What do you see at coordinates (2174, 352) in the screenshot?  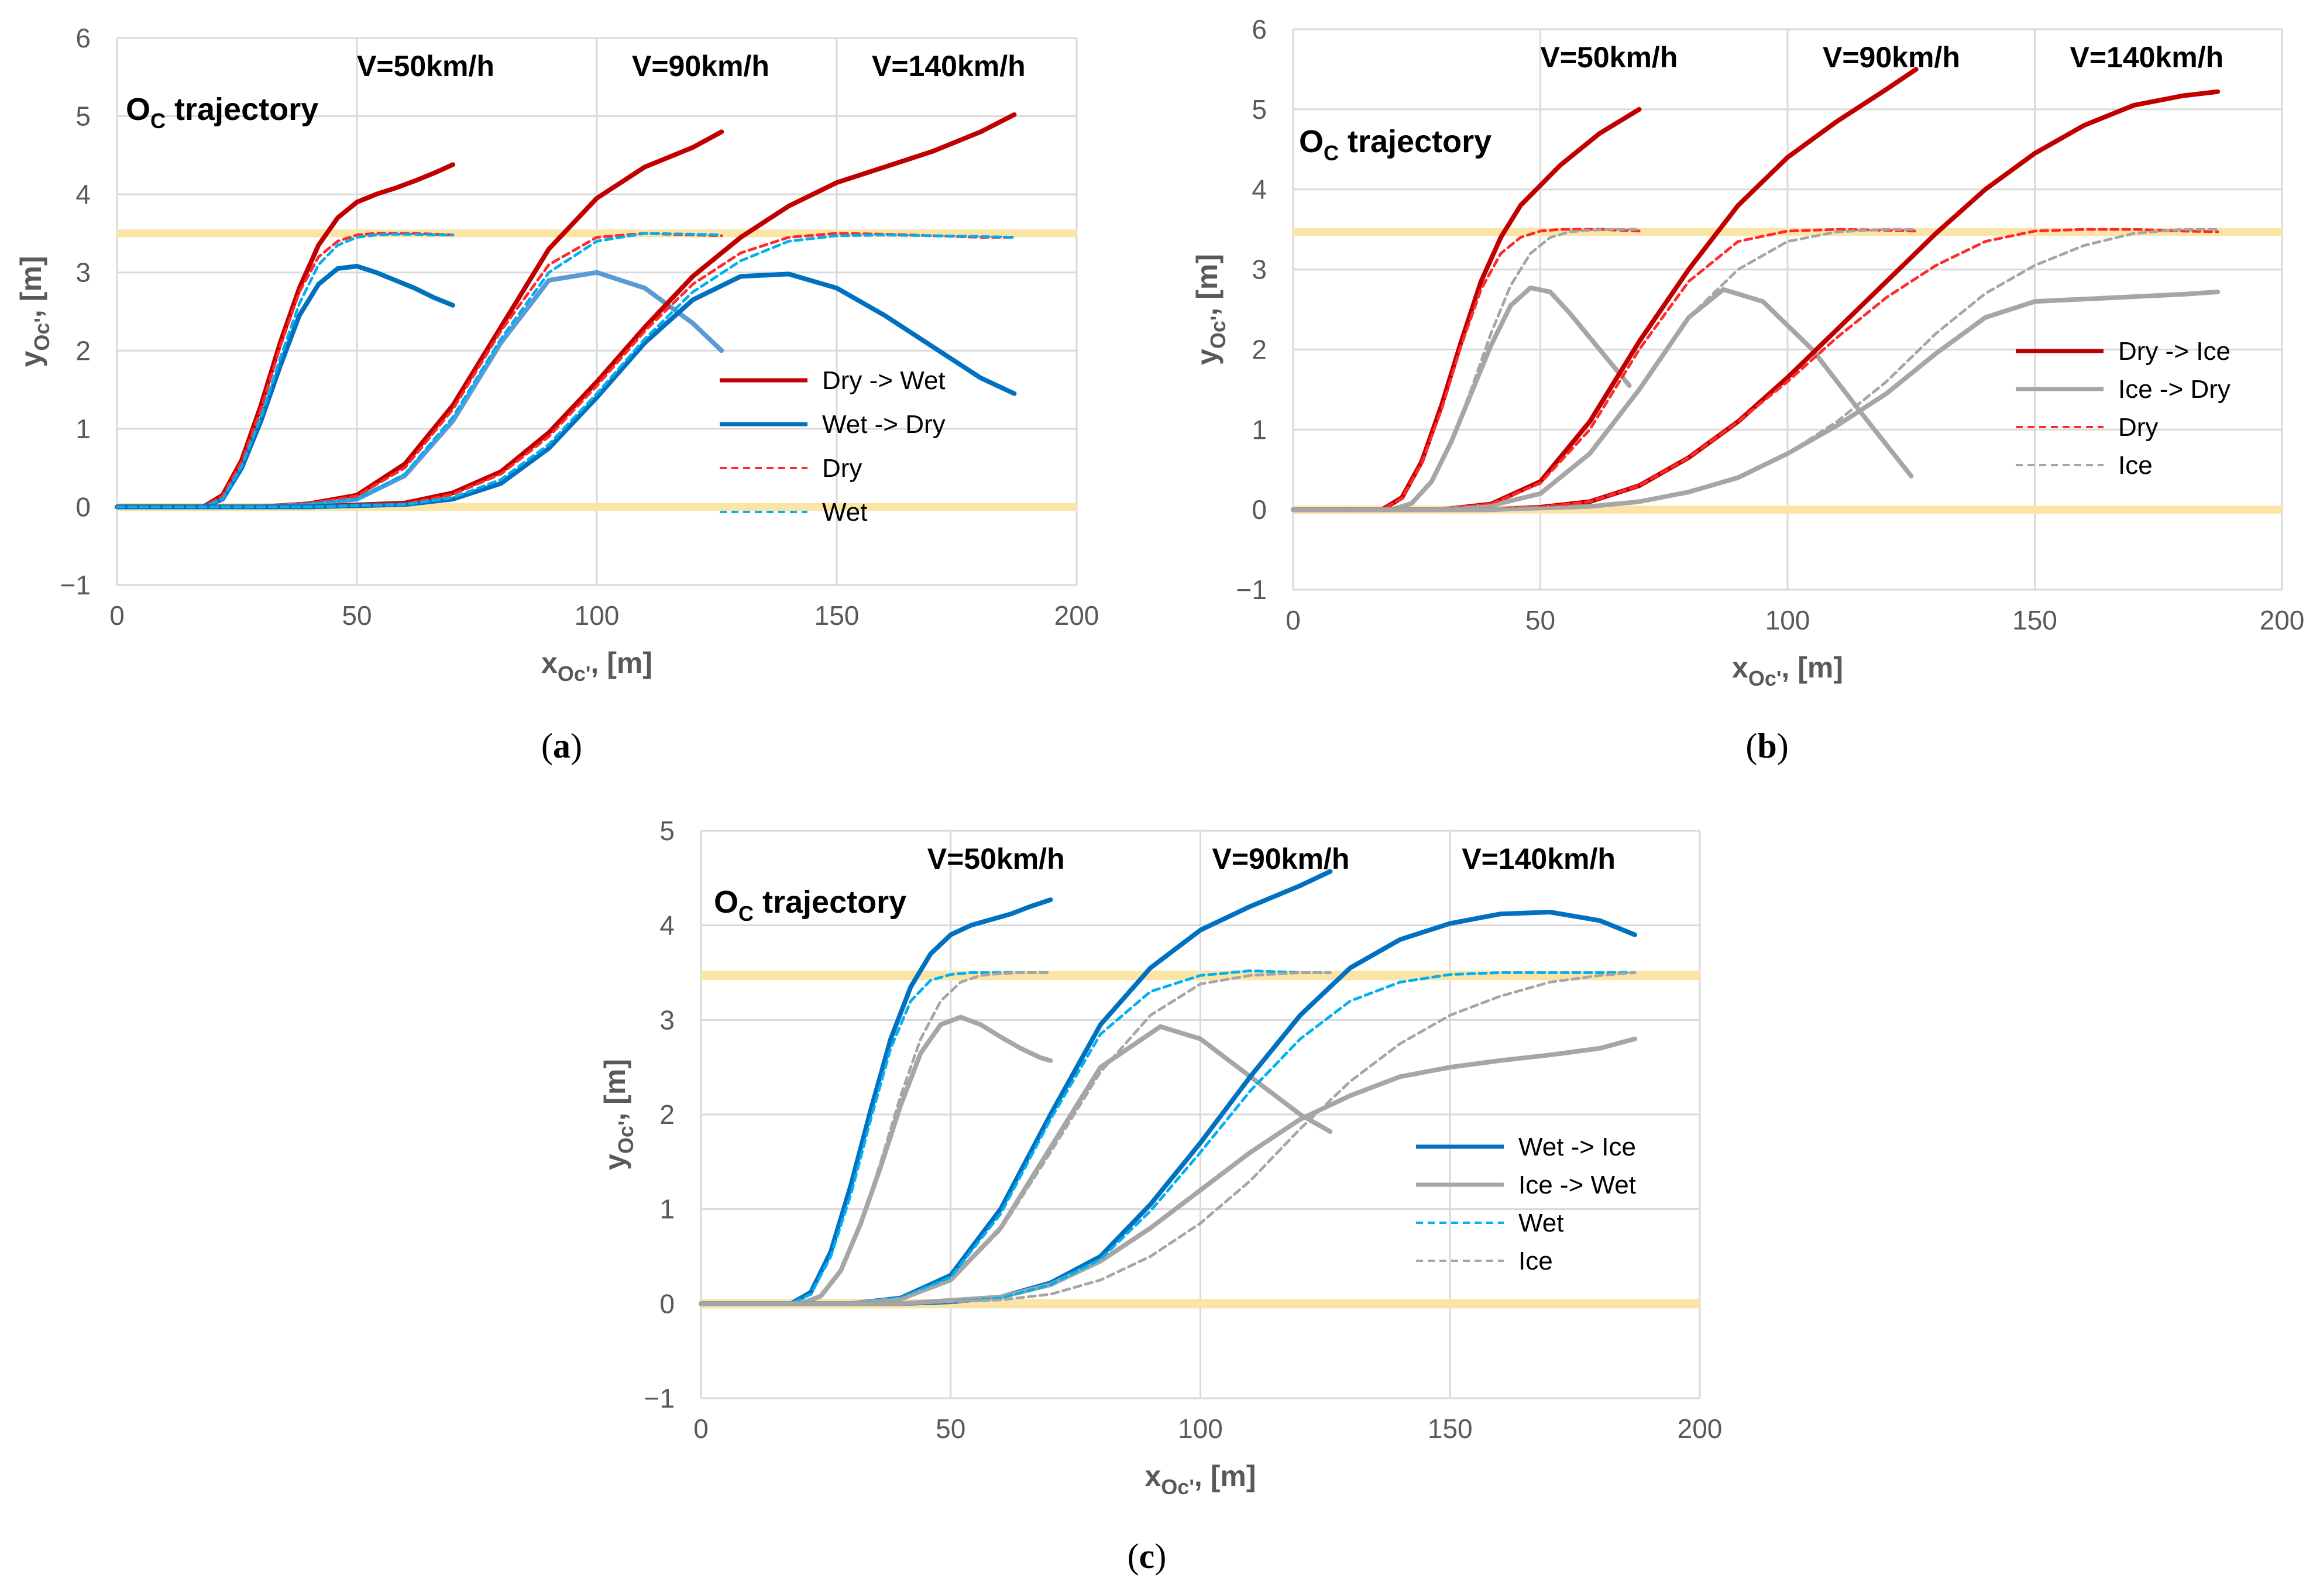 I see `legend-label: Dry -> Ice` at bounding box center [2174, 352].